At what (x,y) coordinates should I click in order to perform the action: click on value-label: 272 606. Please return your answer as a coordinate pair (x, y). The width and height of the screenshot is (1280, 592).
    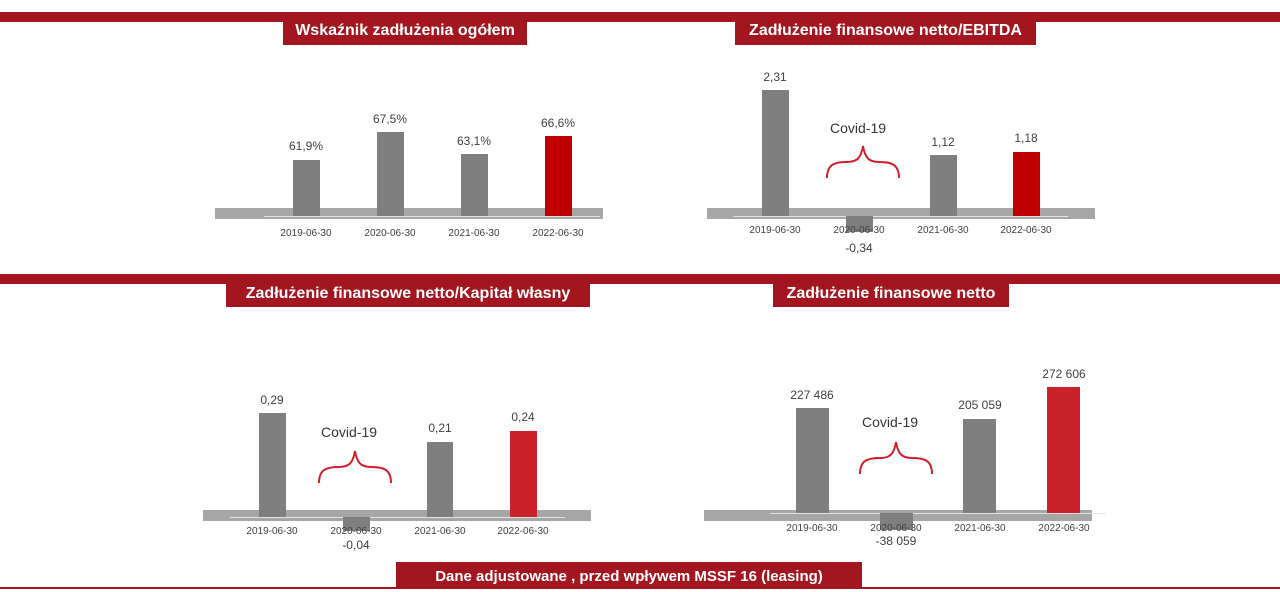
    Looking at the image, I should click on (1064, 374).